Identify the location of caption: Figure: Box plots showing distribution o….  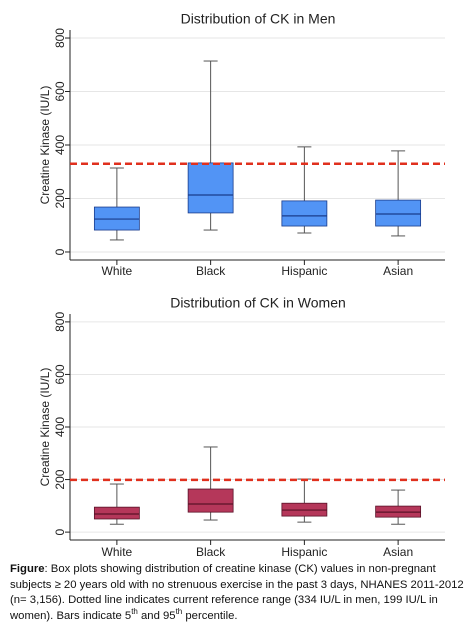
(238, 593).